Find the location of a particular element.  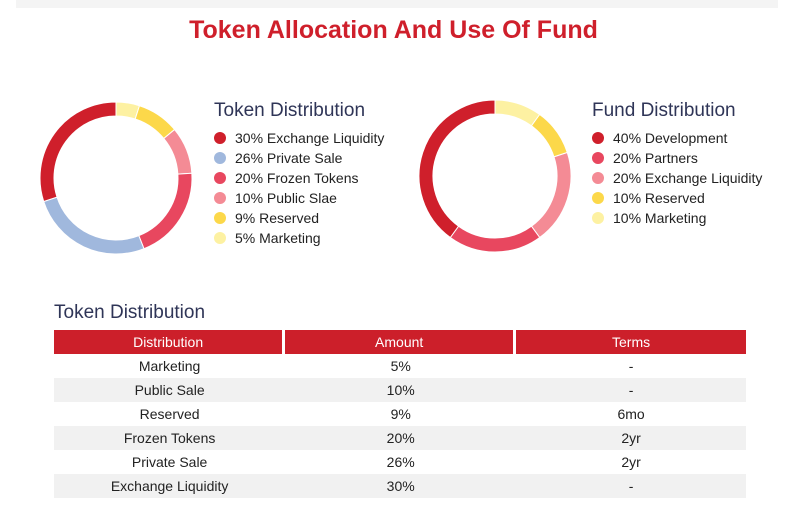

cell-amount: 20% is located at coordinates (401, 438).